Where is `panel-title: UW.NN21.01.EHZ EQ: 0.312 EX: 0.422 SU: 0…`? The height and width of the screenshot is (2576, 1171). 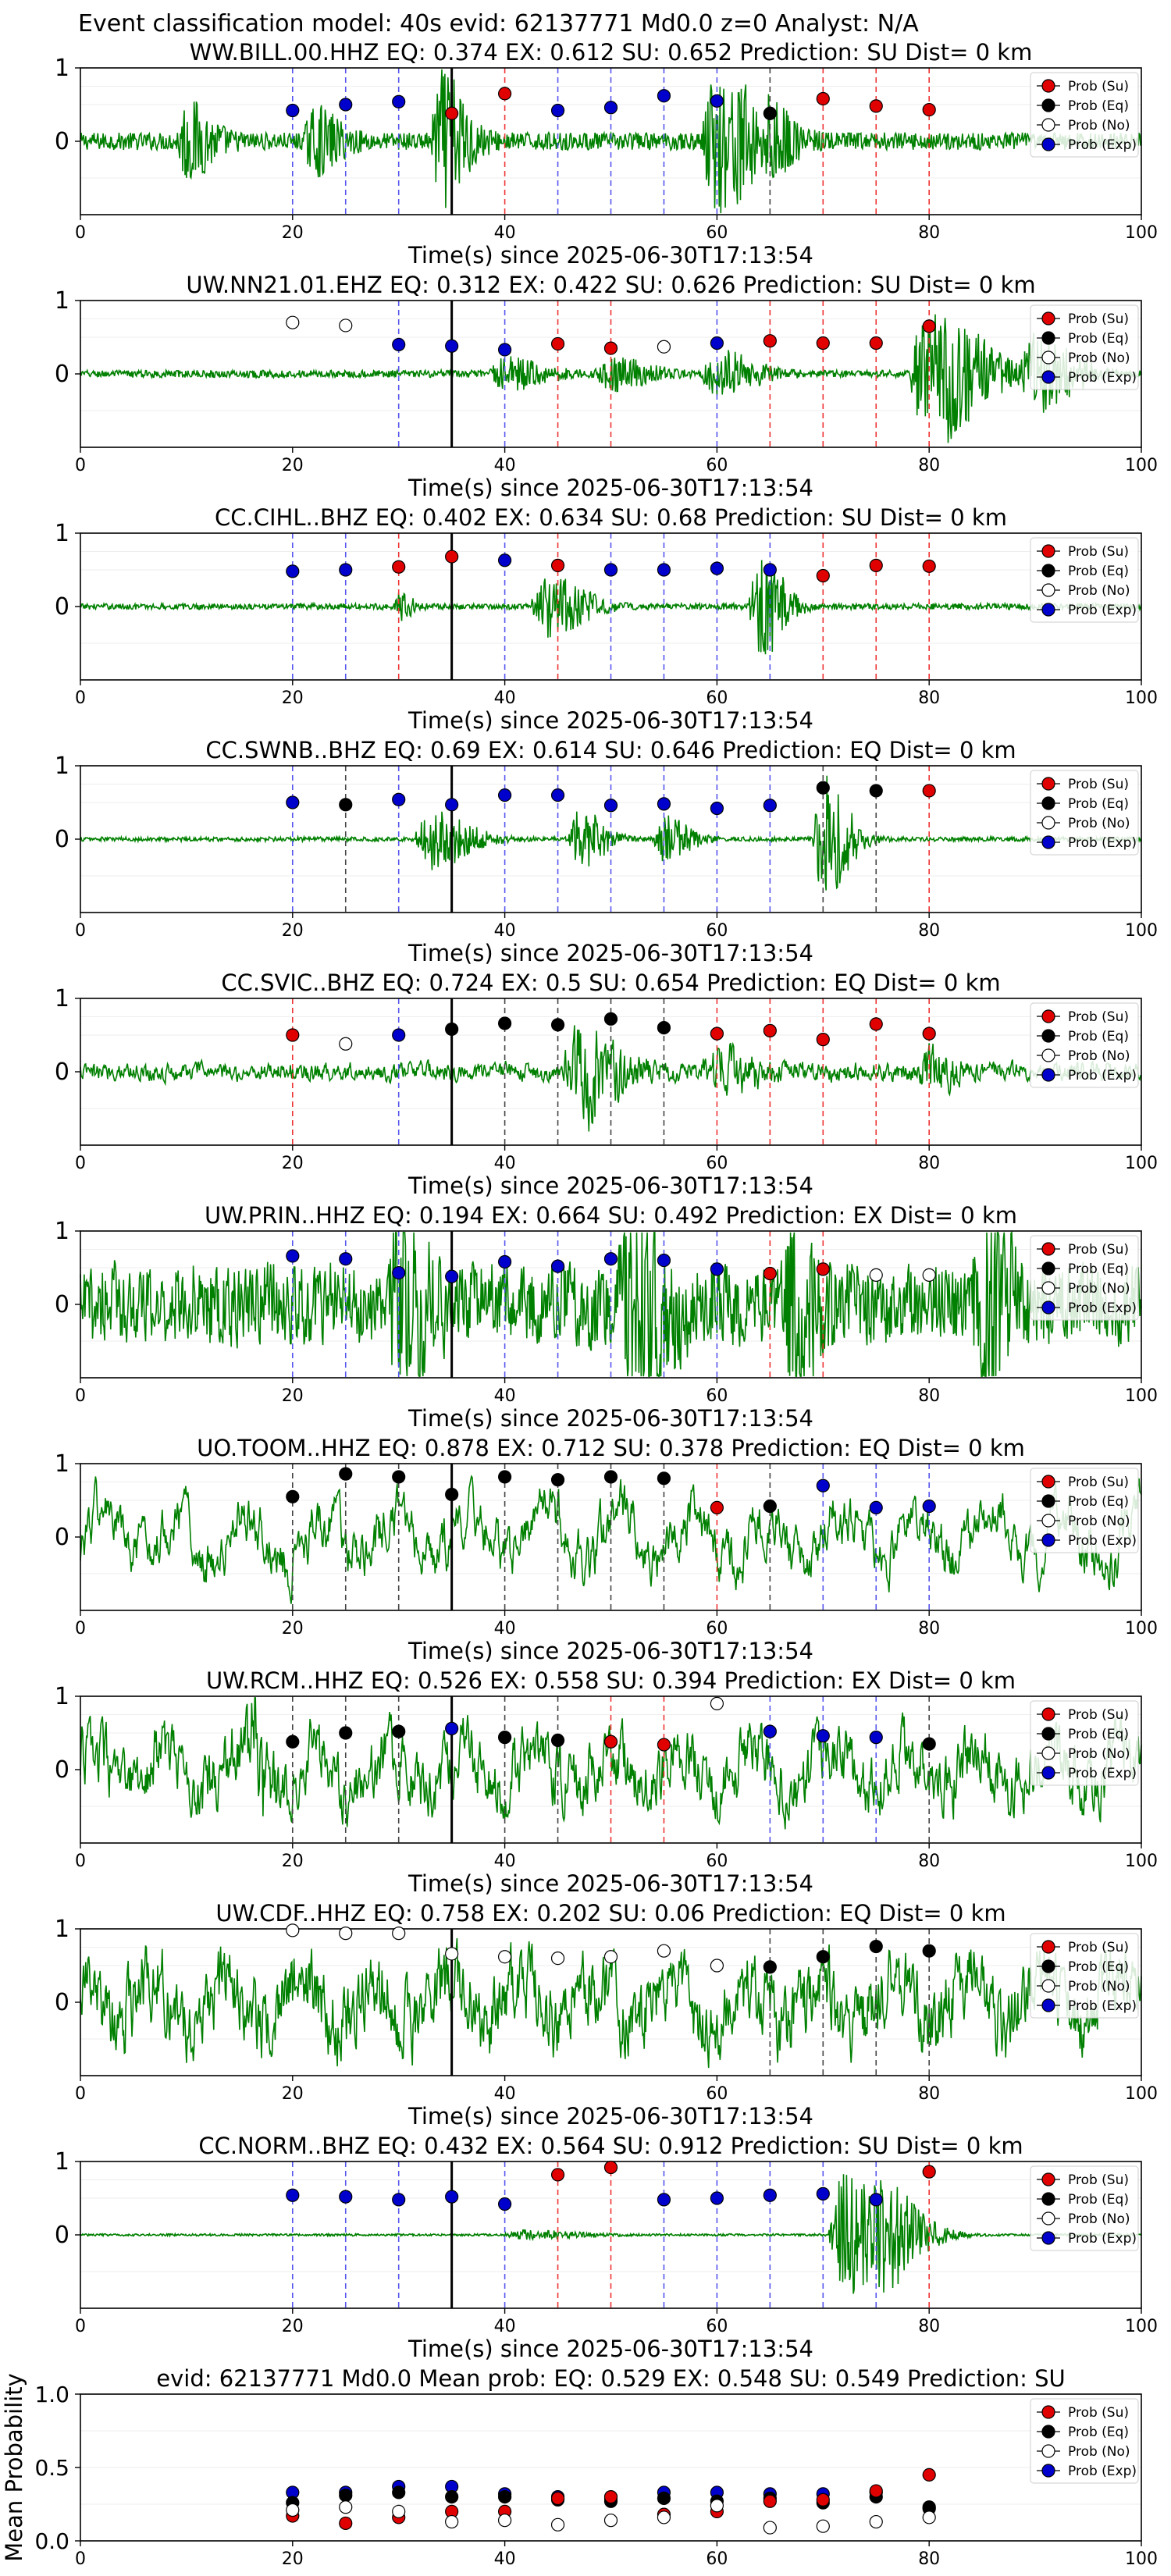
panel-title: UW.NN21.01.EHZ EQ: 0.312 EX: 0.422 SU: 0… is located at coordinates (610, 285).